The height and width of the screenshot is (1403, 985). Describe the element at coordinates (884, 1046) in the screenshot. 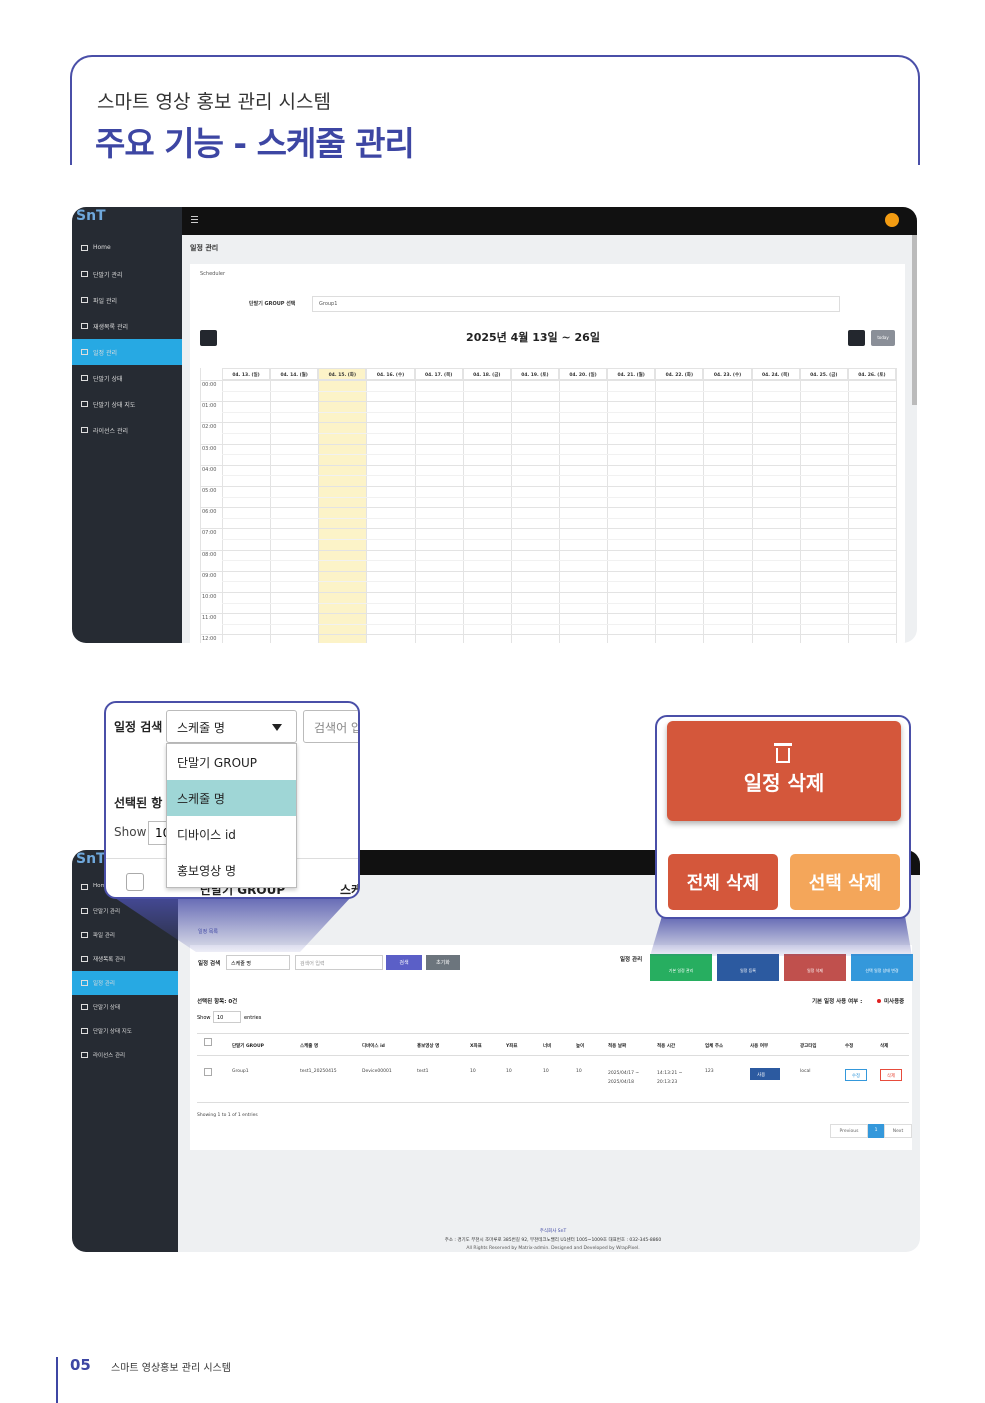

I see `column-header: 삭제` at that location.